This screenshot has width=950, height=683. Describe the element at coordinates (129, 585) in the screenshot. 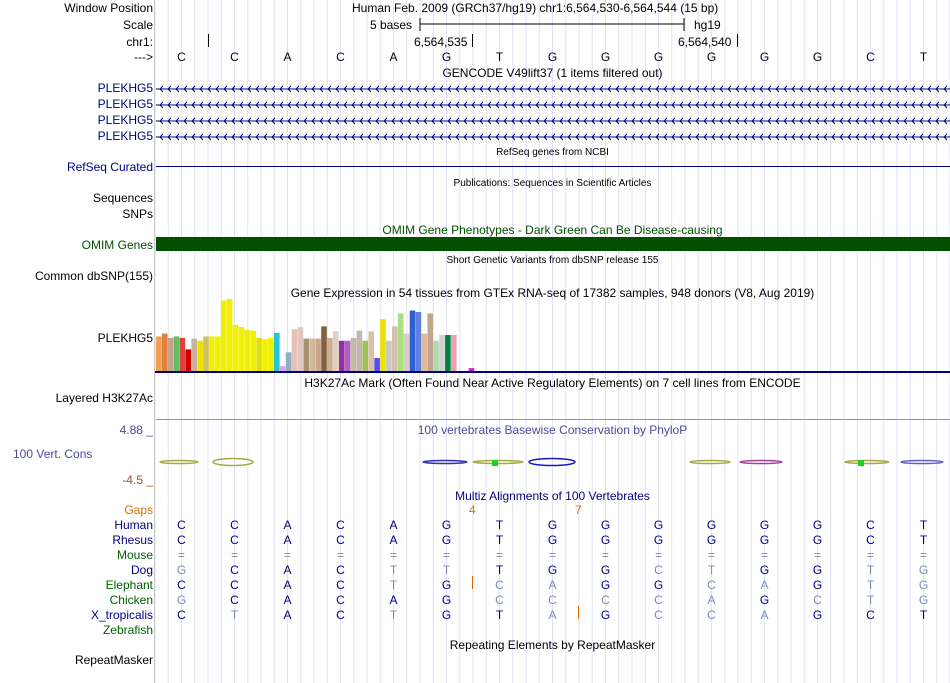

I see `species-label: Elephant` at that location.